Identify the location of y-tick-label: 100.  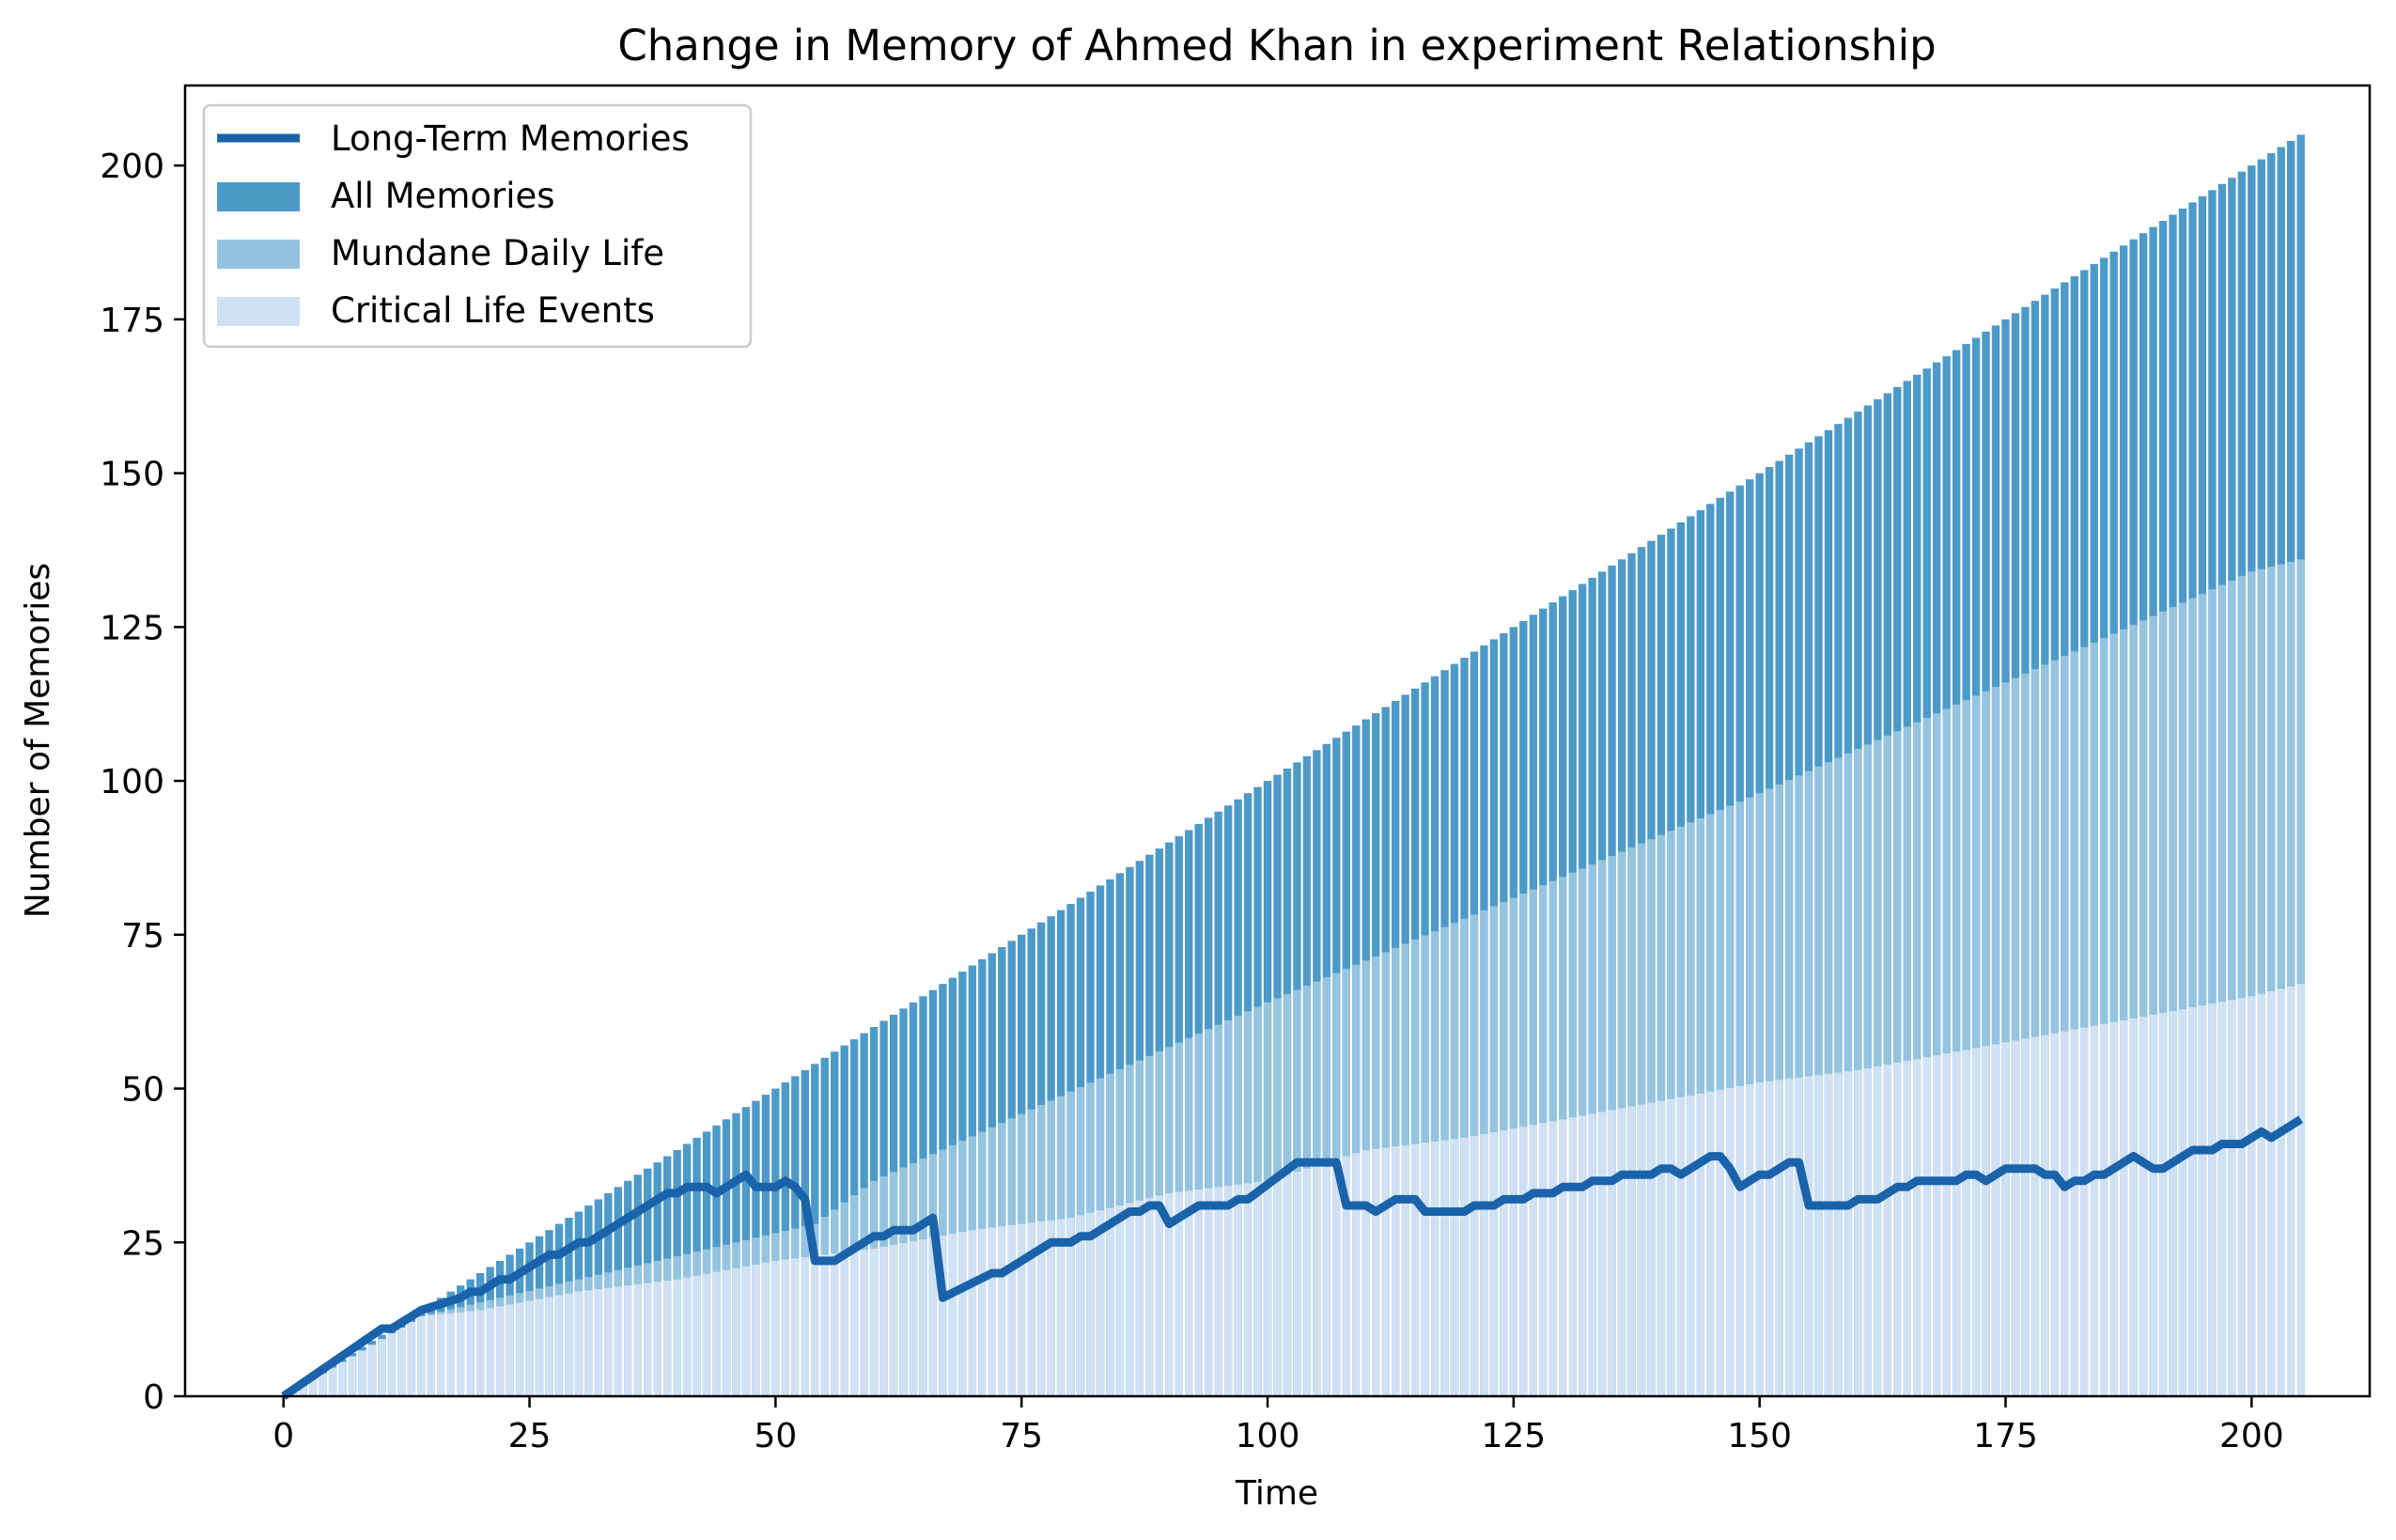
(132, 782).